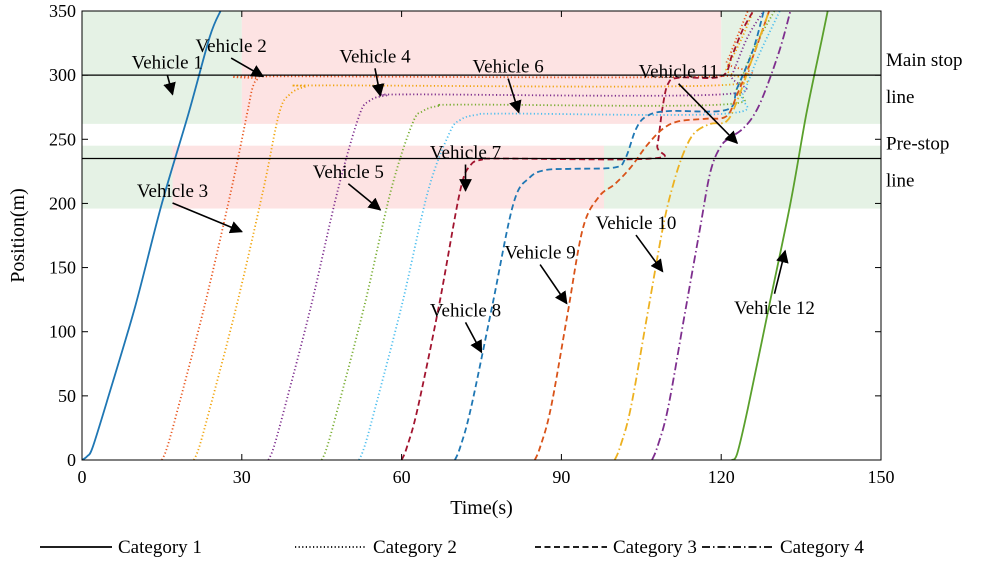  I want to click on y-tick-label: 150, so click(62, 268).